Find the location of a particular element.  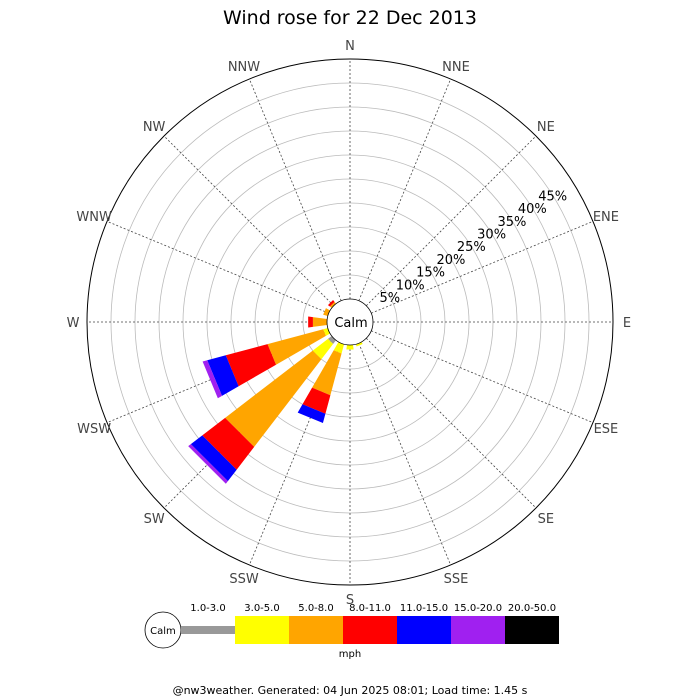

calm-label: Calm is located at coordinates (350, 323).